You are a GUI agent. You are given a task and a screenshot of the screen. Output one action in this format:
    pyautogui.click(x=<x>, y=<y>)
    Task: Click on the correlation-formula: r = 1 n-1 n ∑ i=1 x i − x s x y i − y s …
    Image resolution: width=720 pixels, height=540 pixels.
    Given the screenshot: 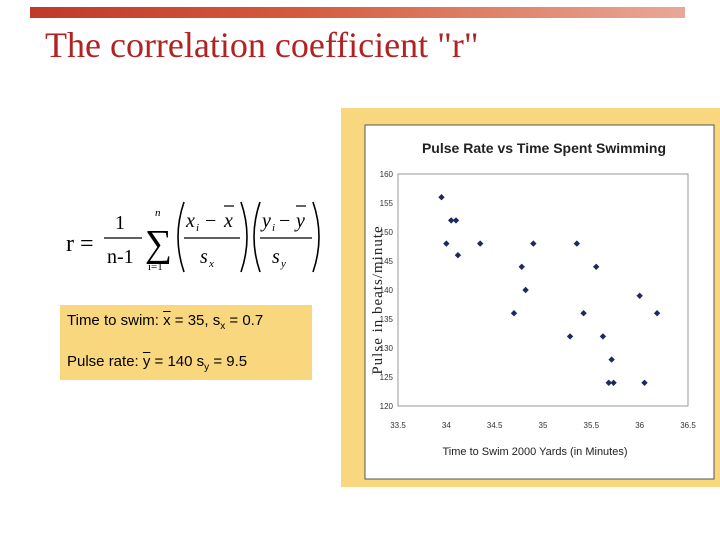 What is the action you would take?
    pyautogui.click(x=193, y=237)
    